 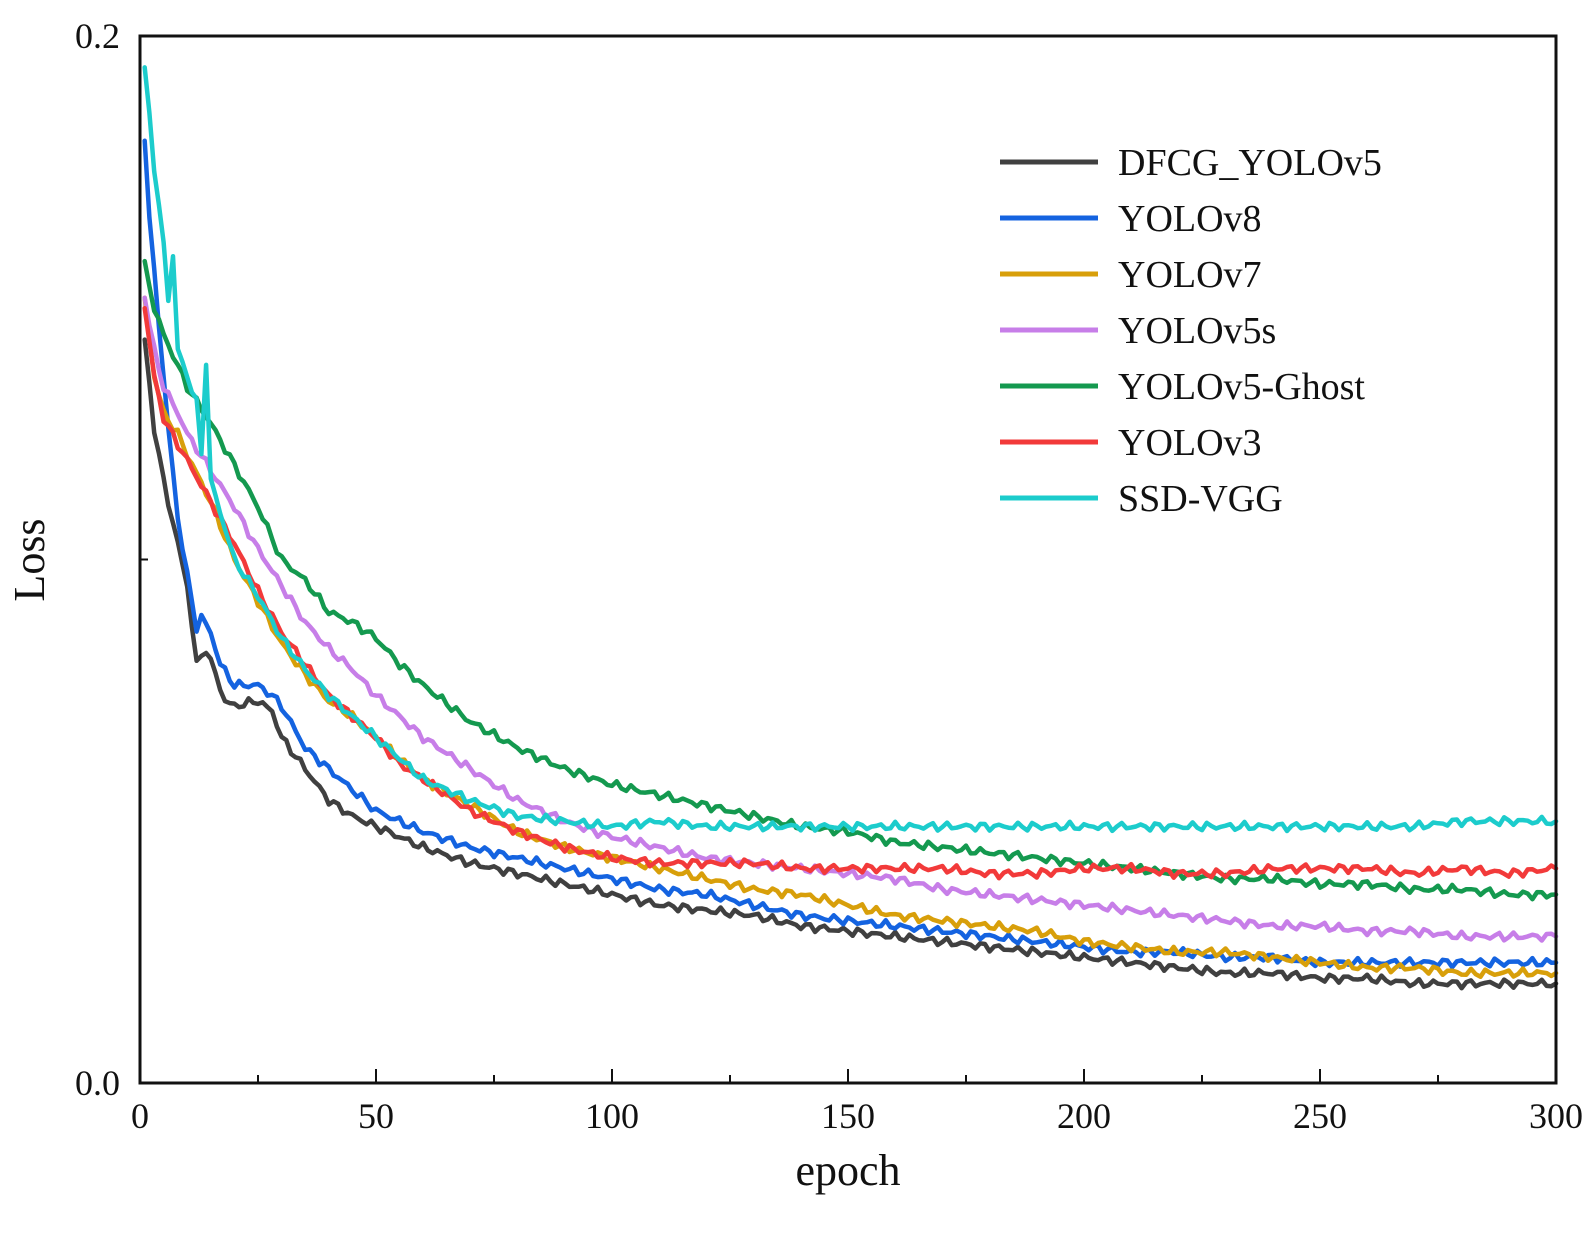 I want to click on legend-label-yolov5s: YOLOv5s, so click(x=1197, y=331).